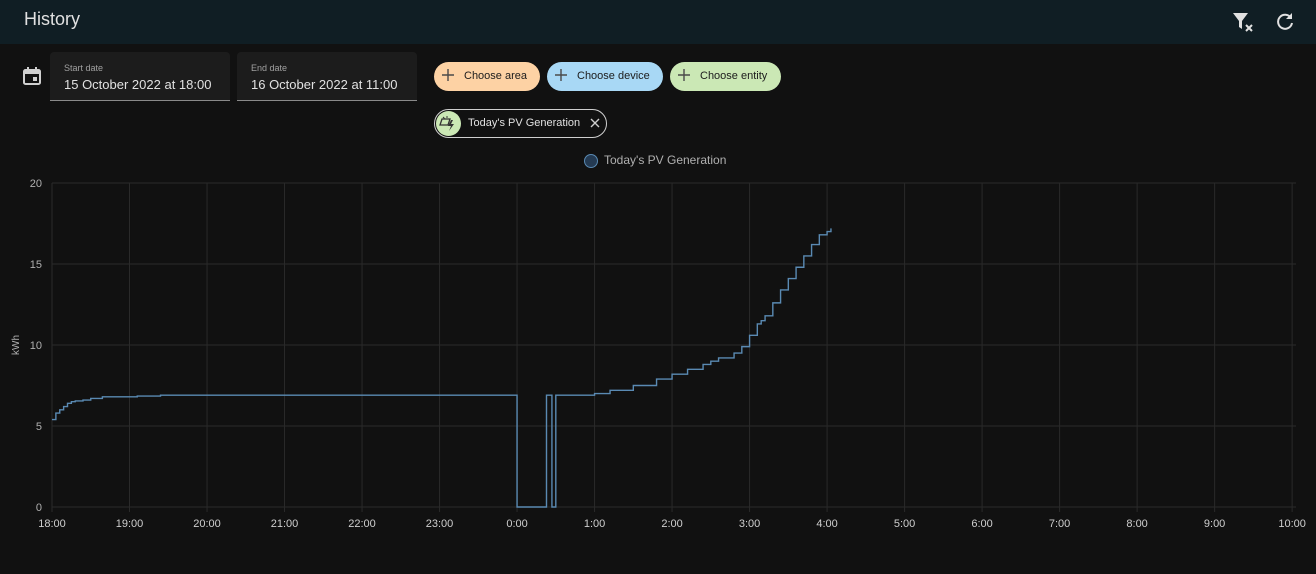 This screenshot has width=1316, height=574. What do you see at coordinates (52, 19) in the screenshot?
I see `page-title: History` at bounding box center [52, 19].